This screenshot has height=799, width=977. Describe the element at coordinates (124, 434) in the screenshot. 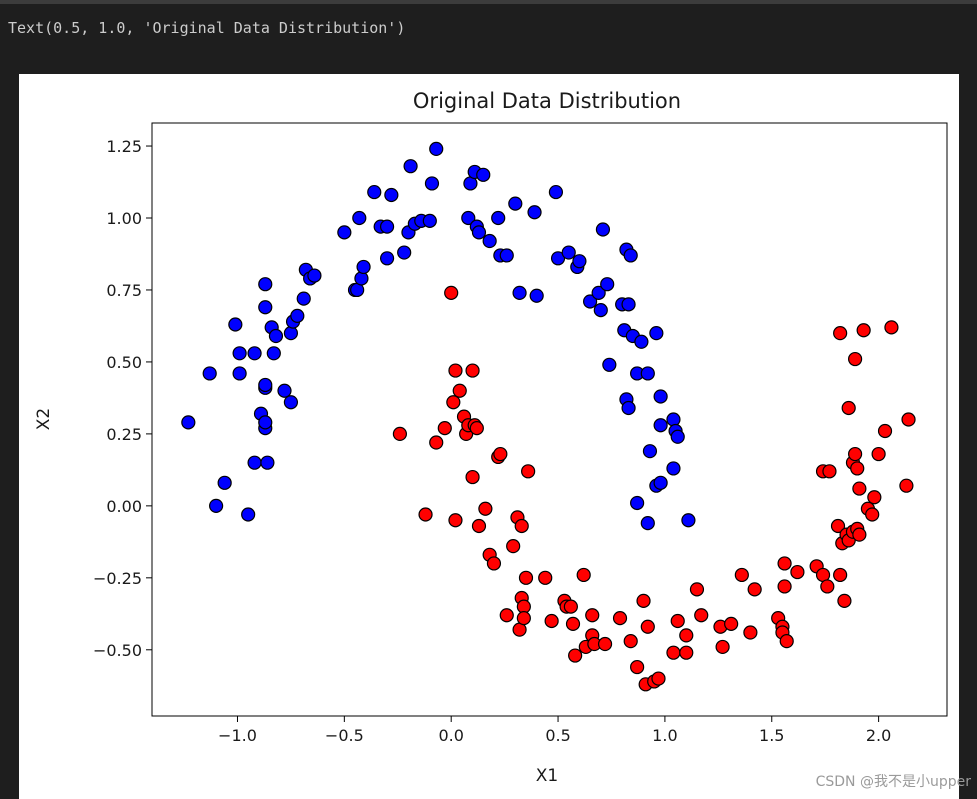

I see `y-tick-label: 0.25` at that location.